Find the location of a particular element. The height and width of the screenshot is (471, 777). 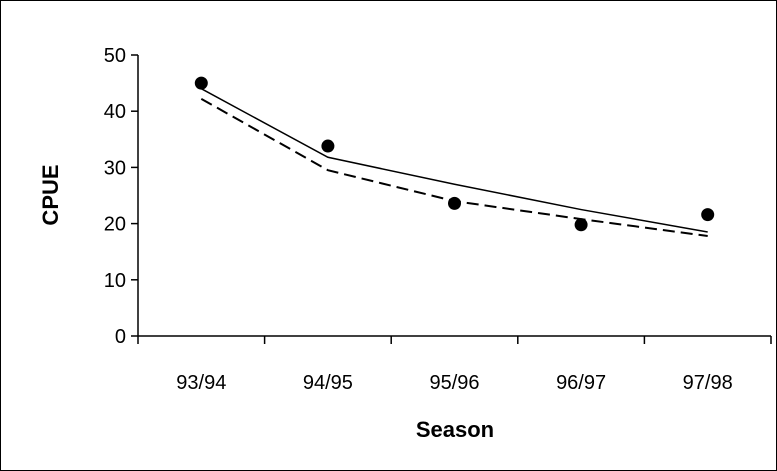

x-axis-title: Season is located at coordinates (455, 429).